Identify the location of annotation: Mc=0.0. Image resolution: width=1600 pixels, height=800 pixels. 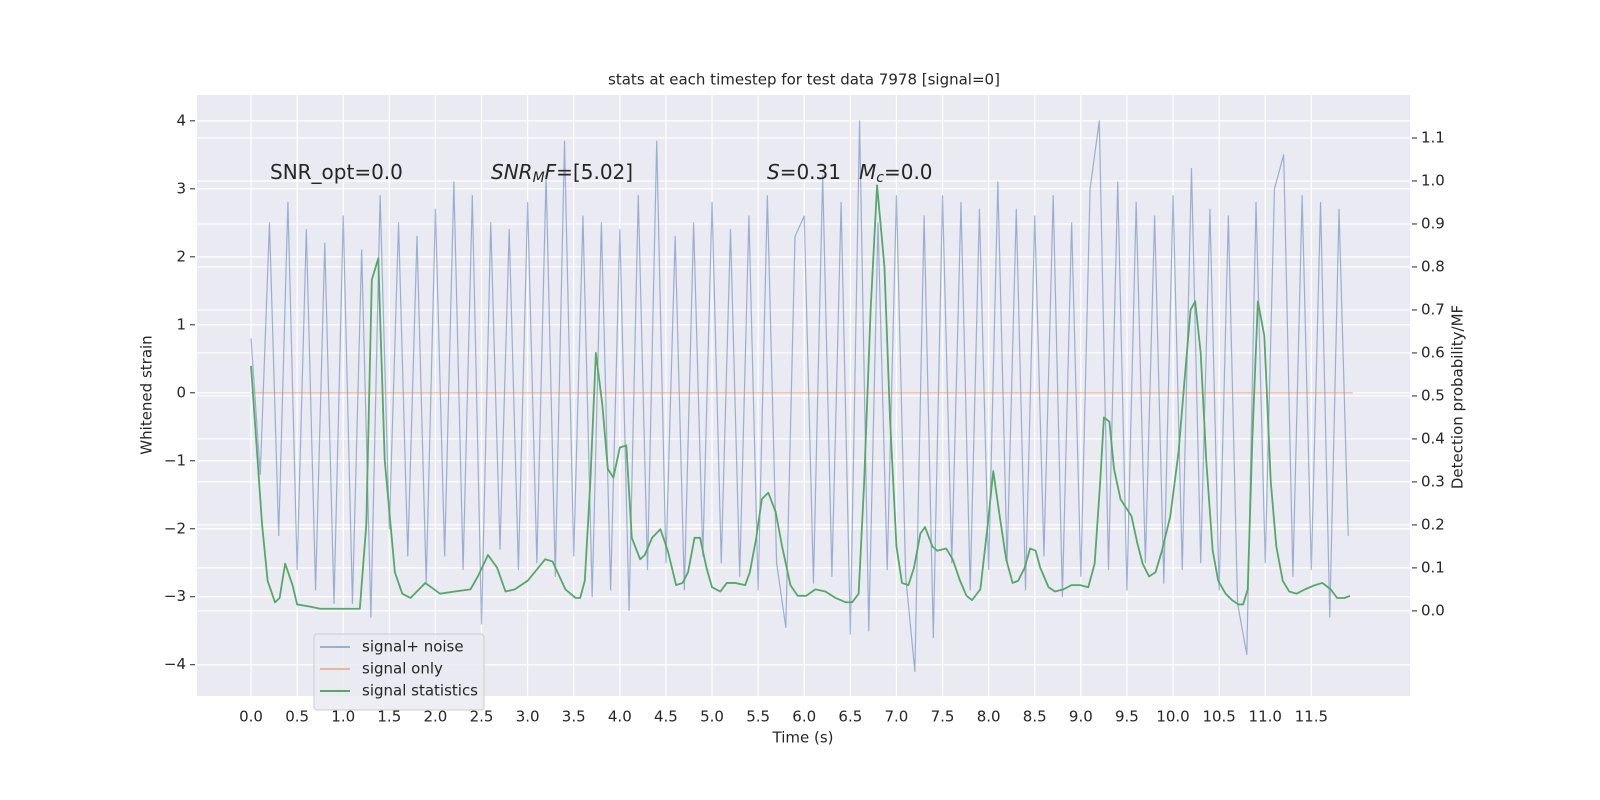
(896, 173).